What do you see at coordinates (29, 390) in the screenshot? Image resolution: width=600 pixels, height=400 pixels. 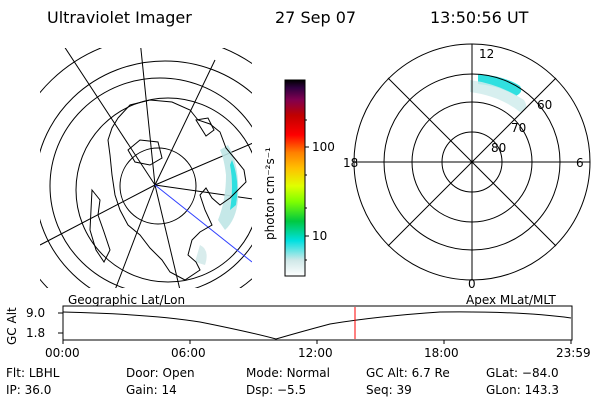 I see `ip-info: IP: 36.0` at bounding box center [29, 390].